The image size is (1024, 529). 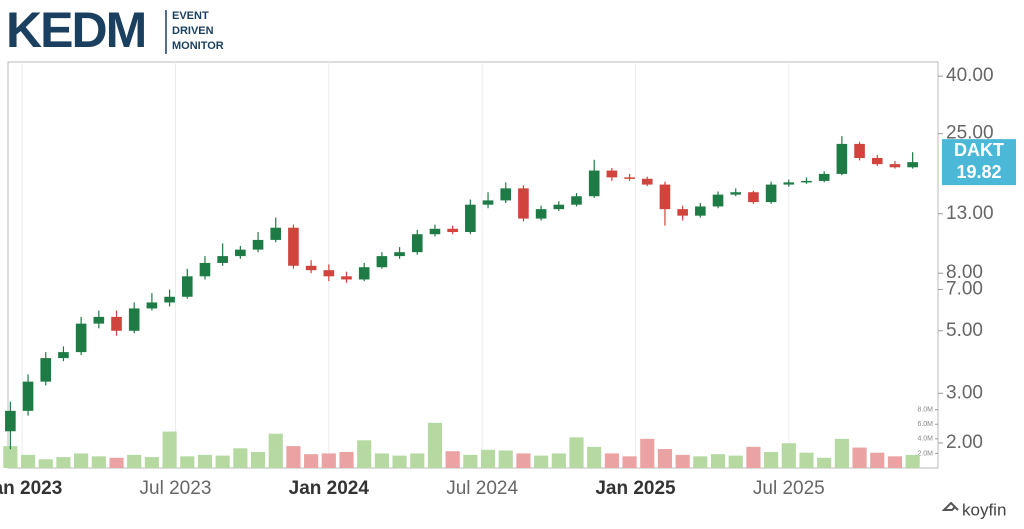 What do you see at coordinates (964, 289) in the screenshot?
I see `y-tick-label: 7.00` at bounding box center [964, 289].